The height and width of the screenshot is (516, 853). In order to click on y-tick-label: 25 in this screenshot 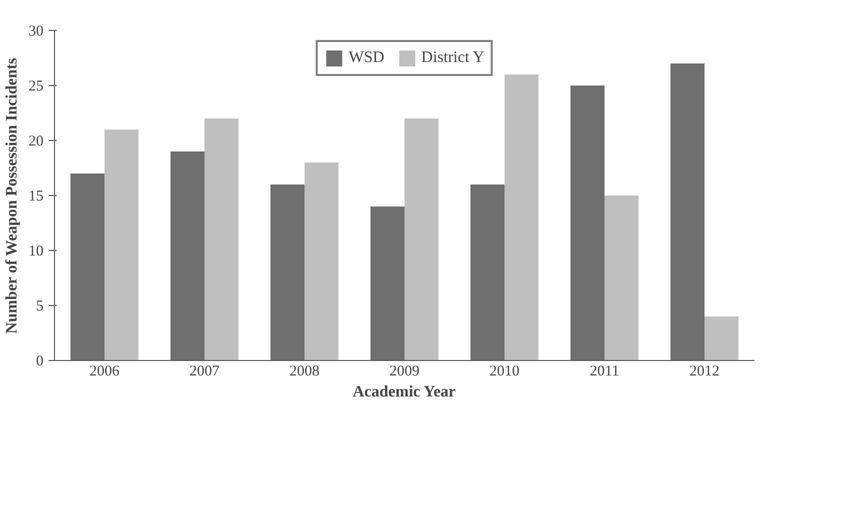, I will do `click(36, 86)`.